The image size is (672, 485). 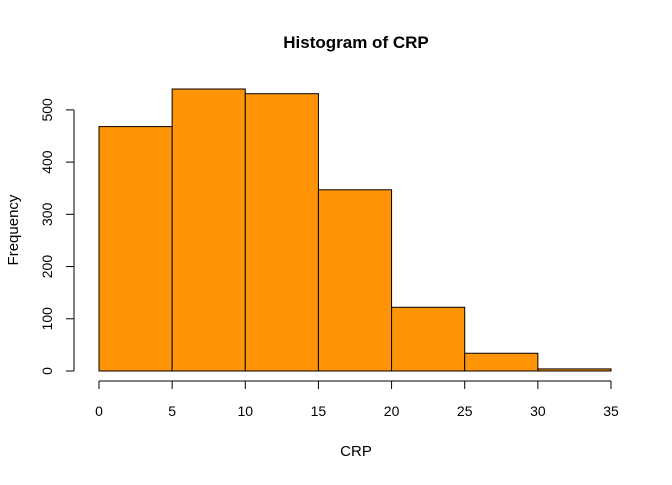 I want to click on x-axis-label: CRP, so click(x=356, y=451).